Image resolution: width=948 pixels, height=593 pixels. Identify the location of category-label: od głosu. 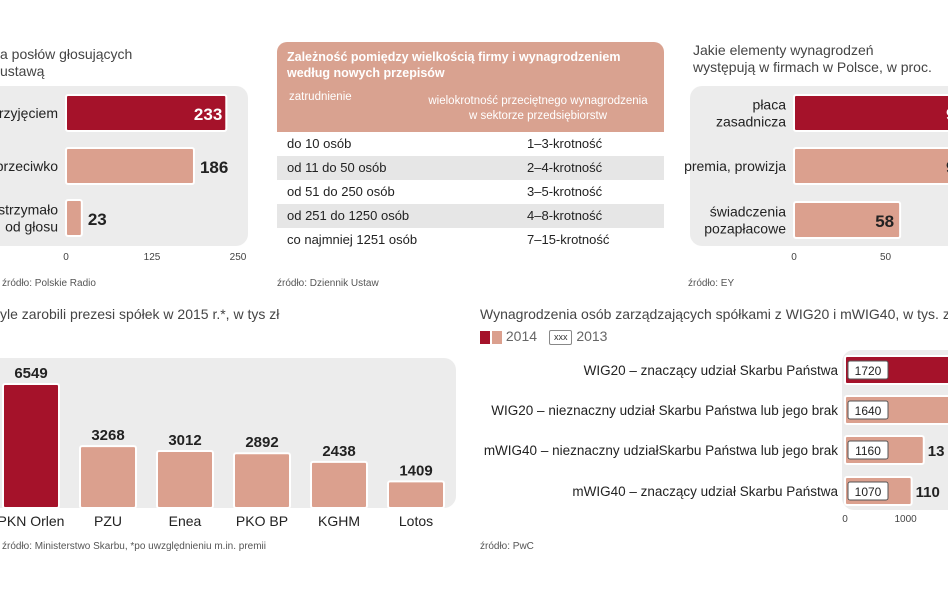
(31, 227).